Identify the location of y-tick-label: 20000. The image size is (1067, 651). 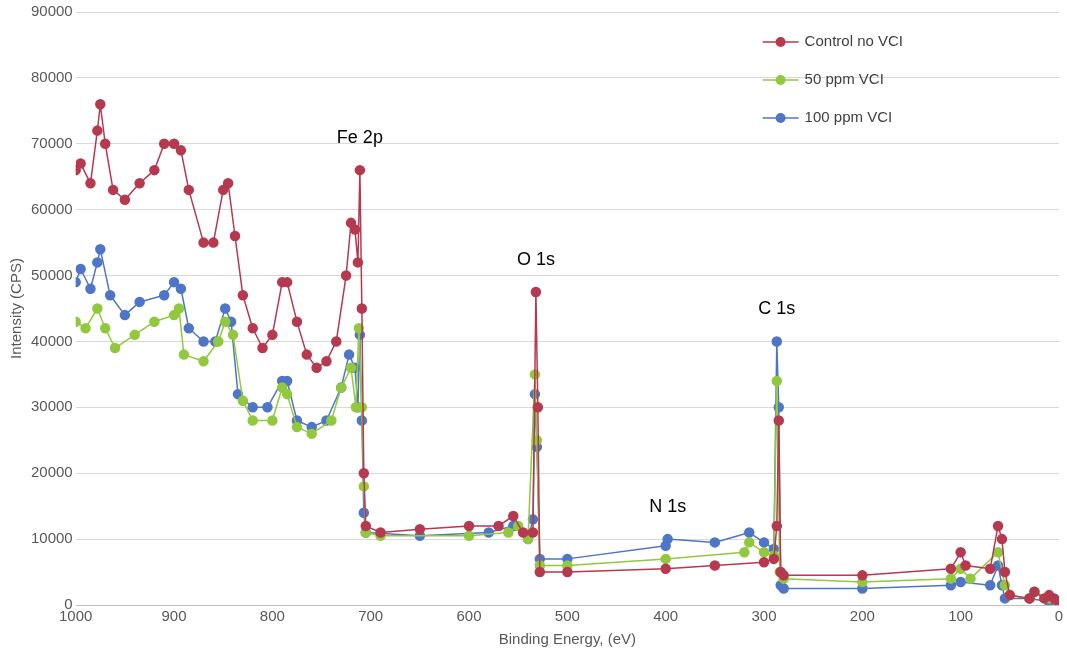
(51, 472).